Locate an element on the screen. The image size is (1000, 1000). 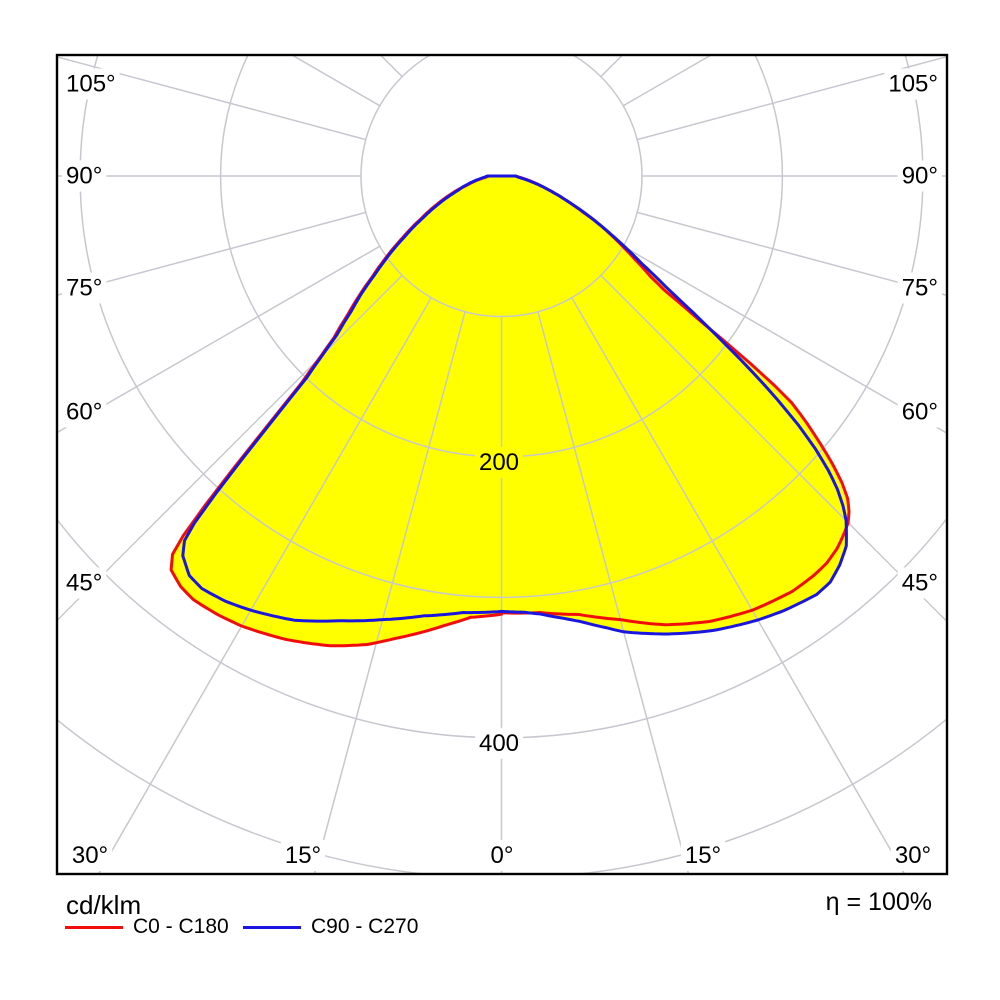
angle-label-bottom-2: 0° is located at coordinates (502, 855).